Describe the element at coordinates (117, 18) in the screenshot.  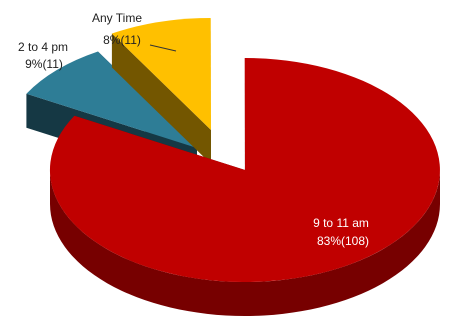
I see `slice-label-any-time-name: Any Time` at that location.